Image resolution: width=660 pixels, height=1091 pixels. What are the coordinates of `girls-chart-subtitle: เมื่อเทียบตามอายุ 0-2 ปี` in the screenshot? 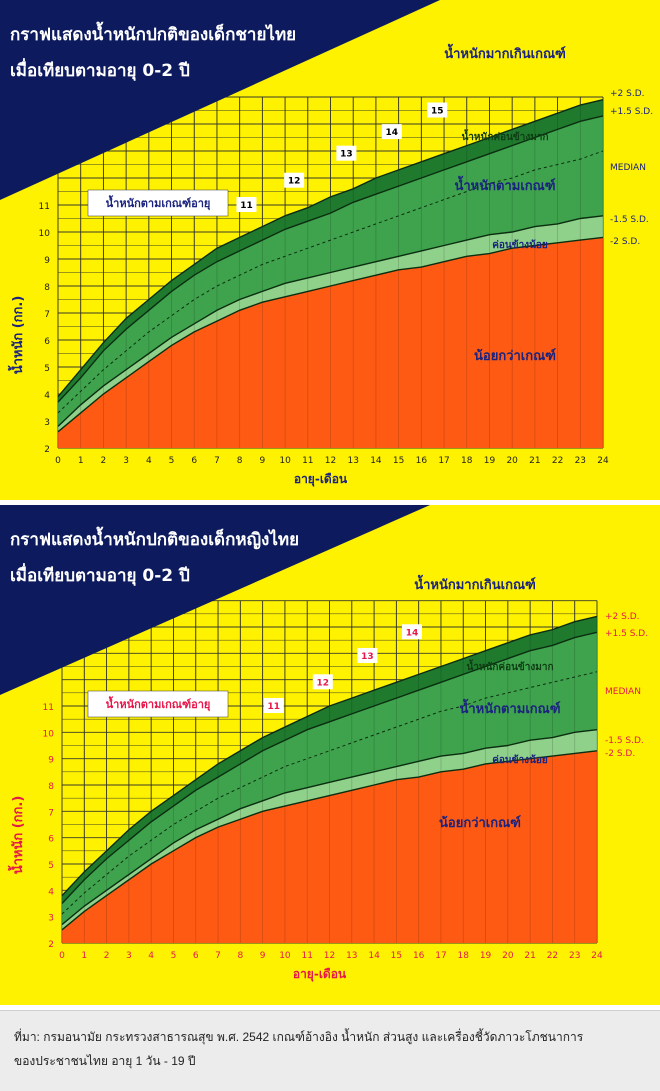 It's located at (100, 576).